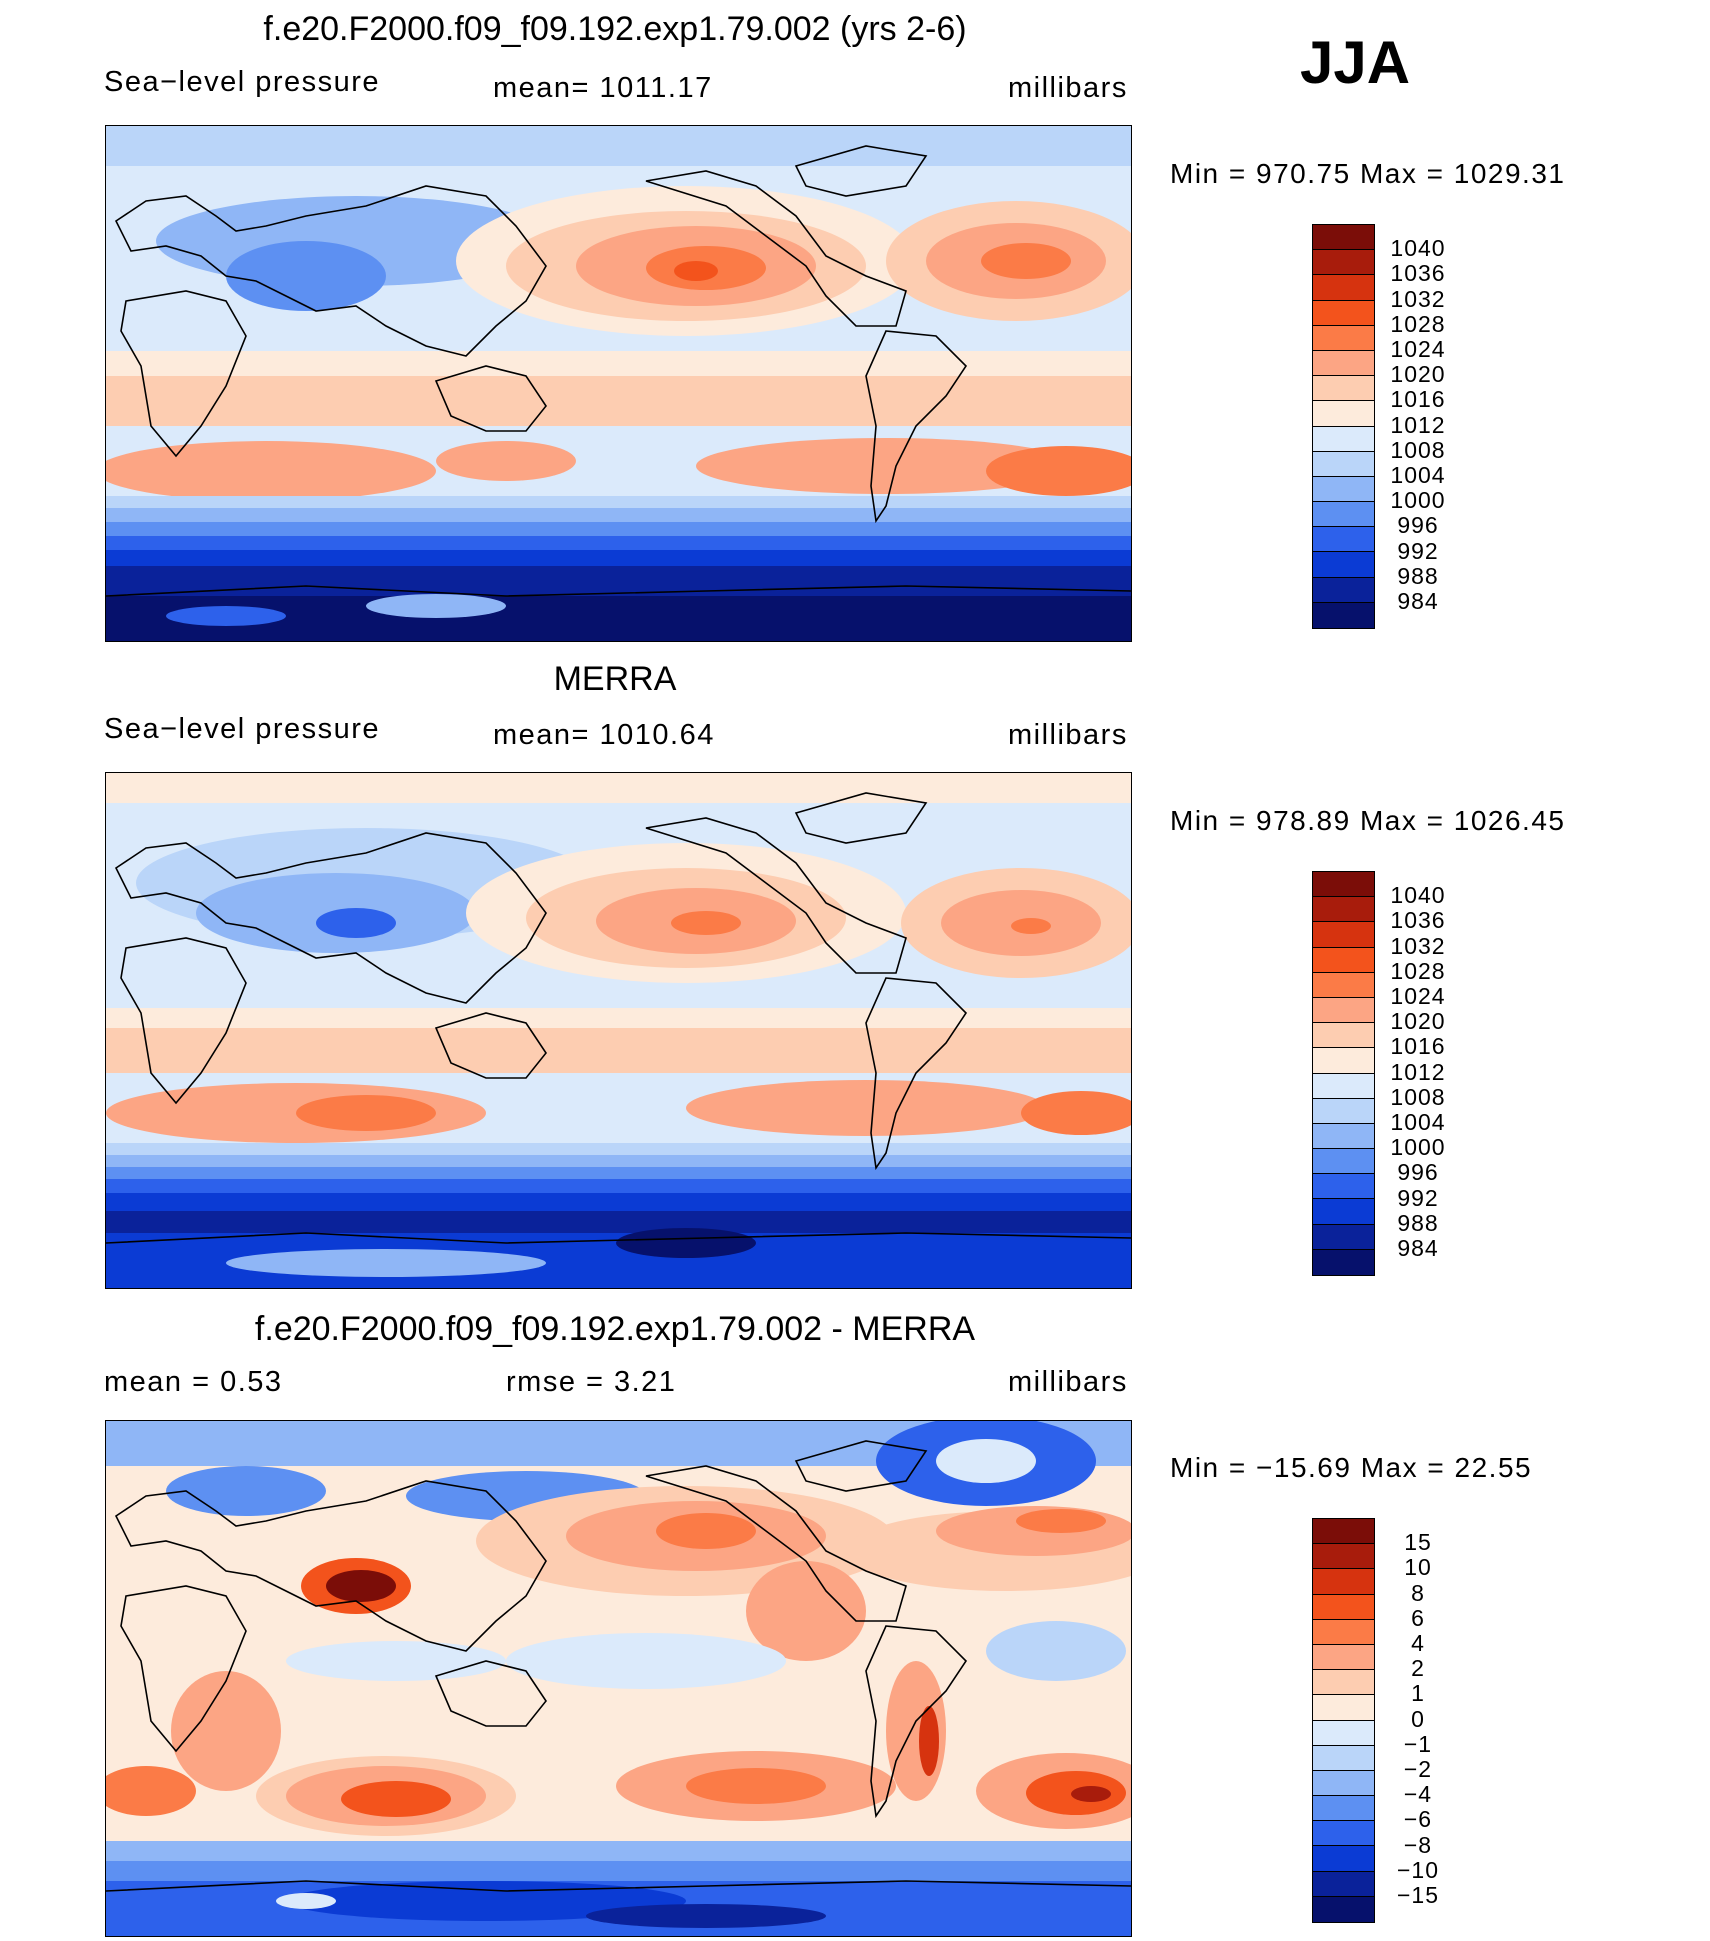 The image size is (1710, 1941). I want to click on colorbar-label: −6, so click(1418, 1819).